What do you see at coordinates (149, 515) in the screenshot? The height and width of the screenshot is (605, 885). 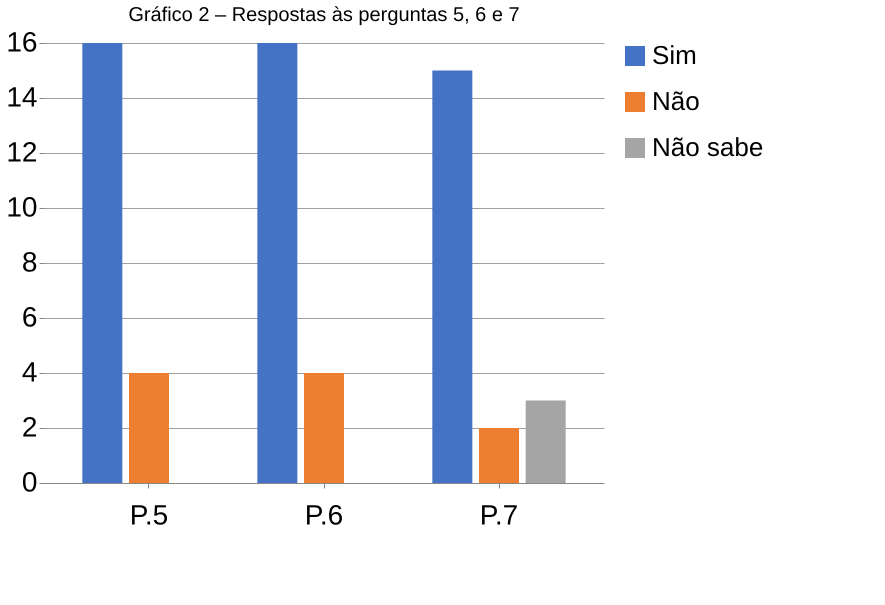 I see `x-tick-label: P.5` at bounding box center [149, 515].